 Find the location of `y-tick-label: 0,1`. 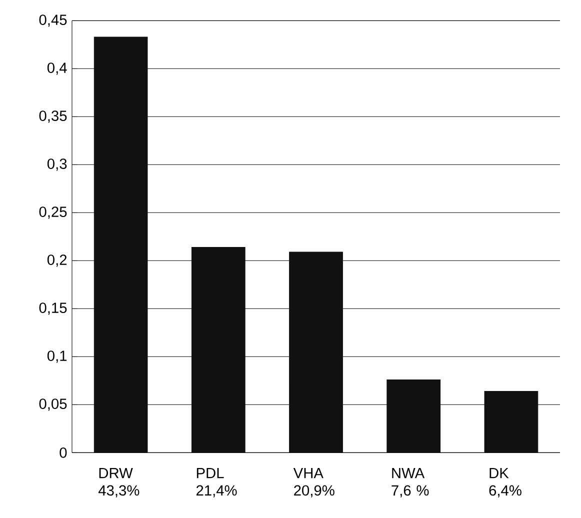

y-tick-label: 0,1 is located at coordinates (57, 356).